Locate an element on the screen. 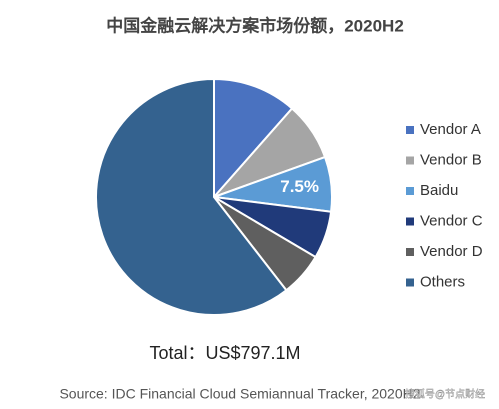  legend-label: Vendor B is located at coordinates (451, 159).